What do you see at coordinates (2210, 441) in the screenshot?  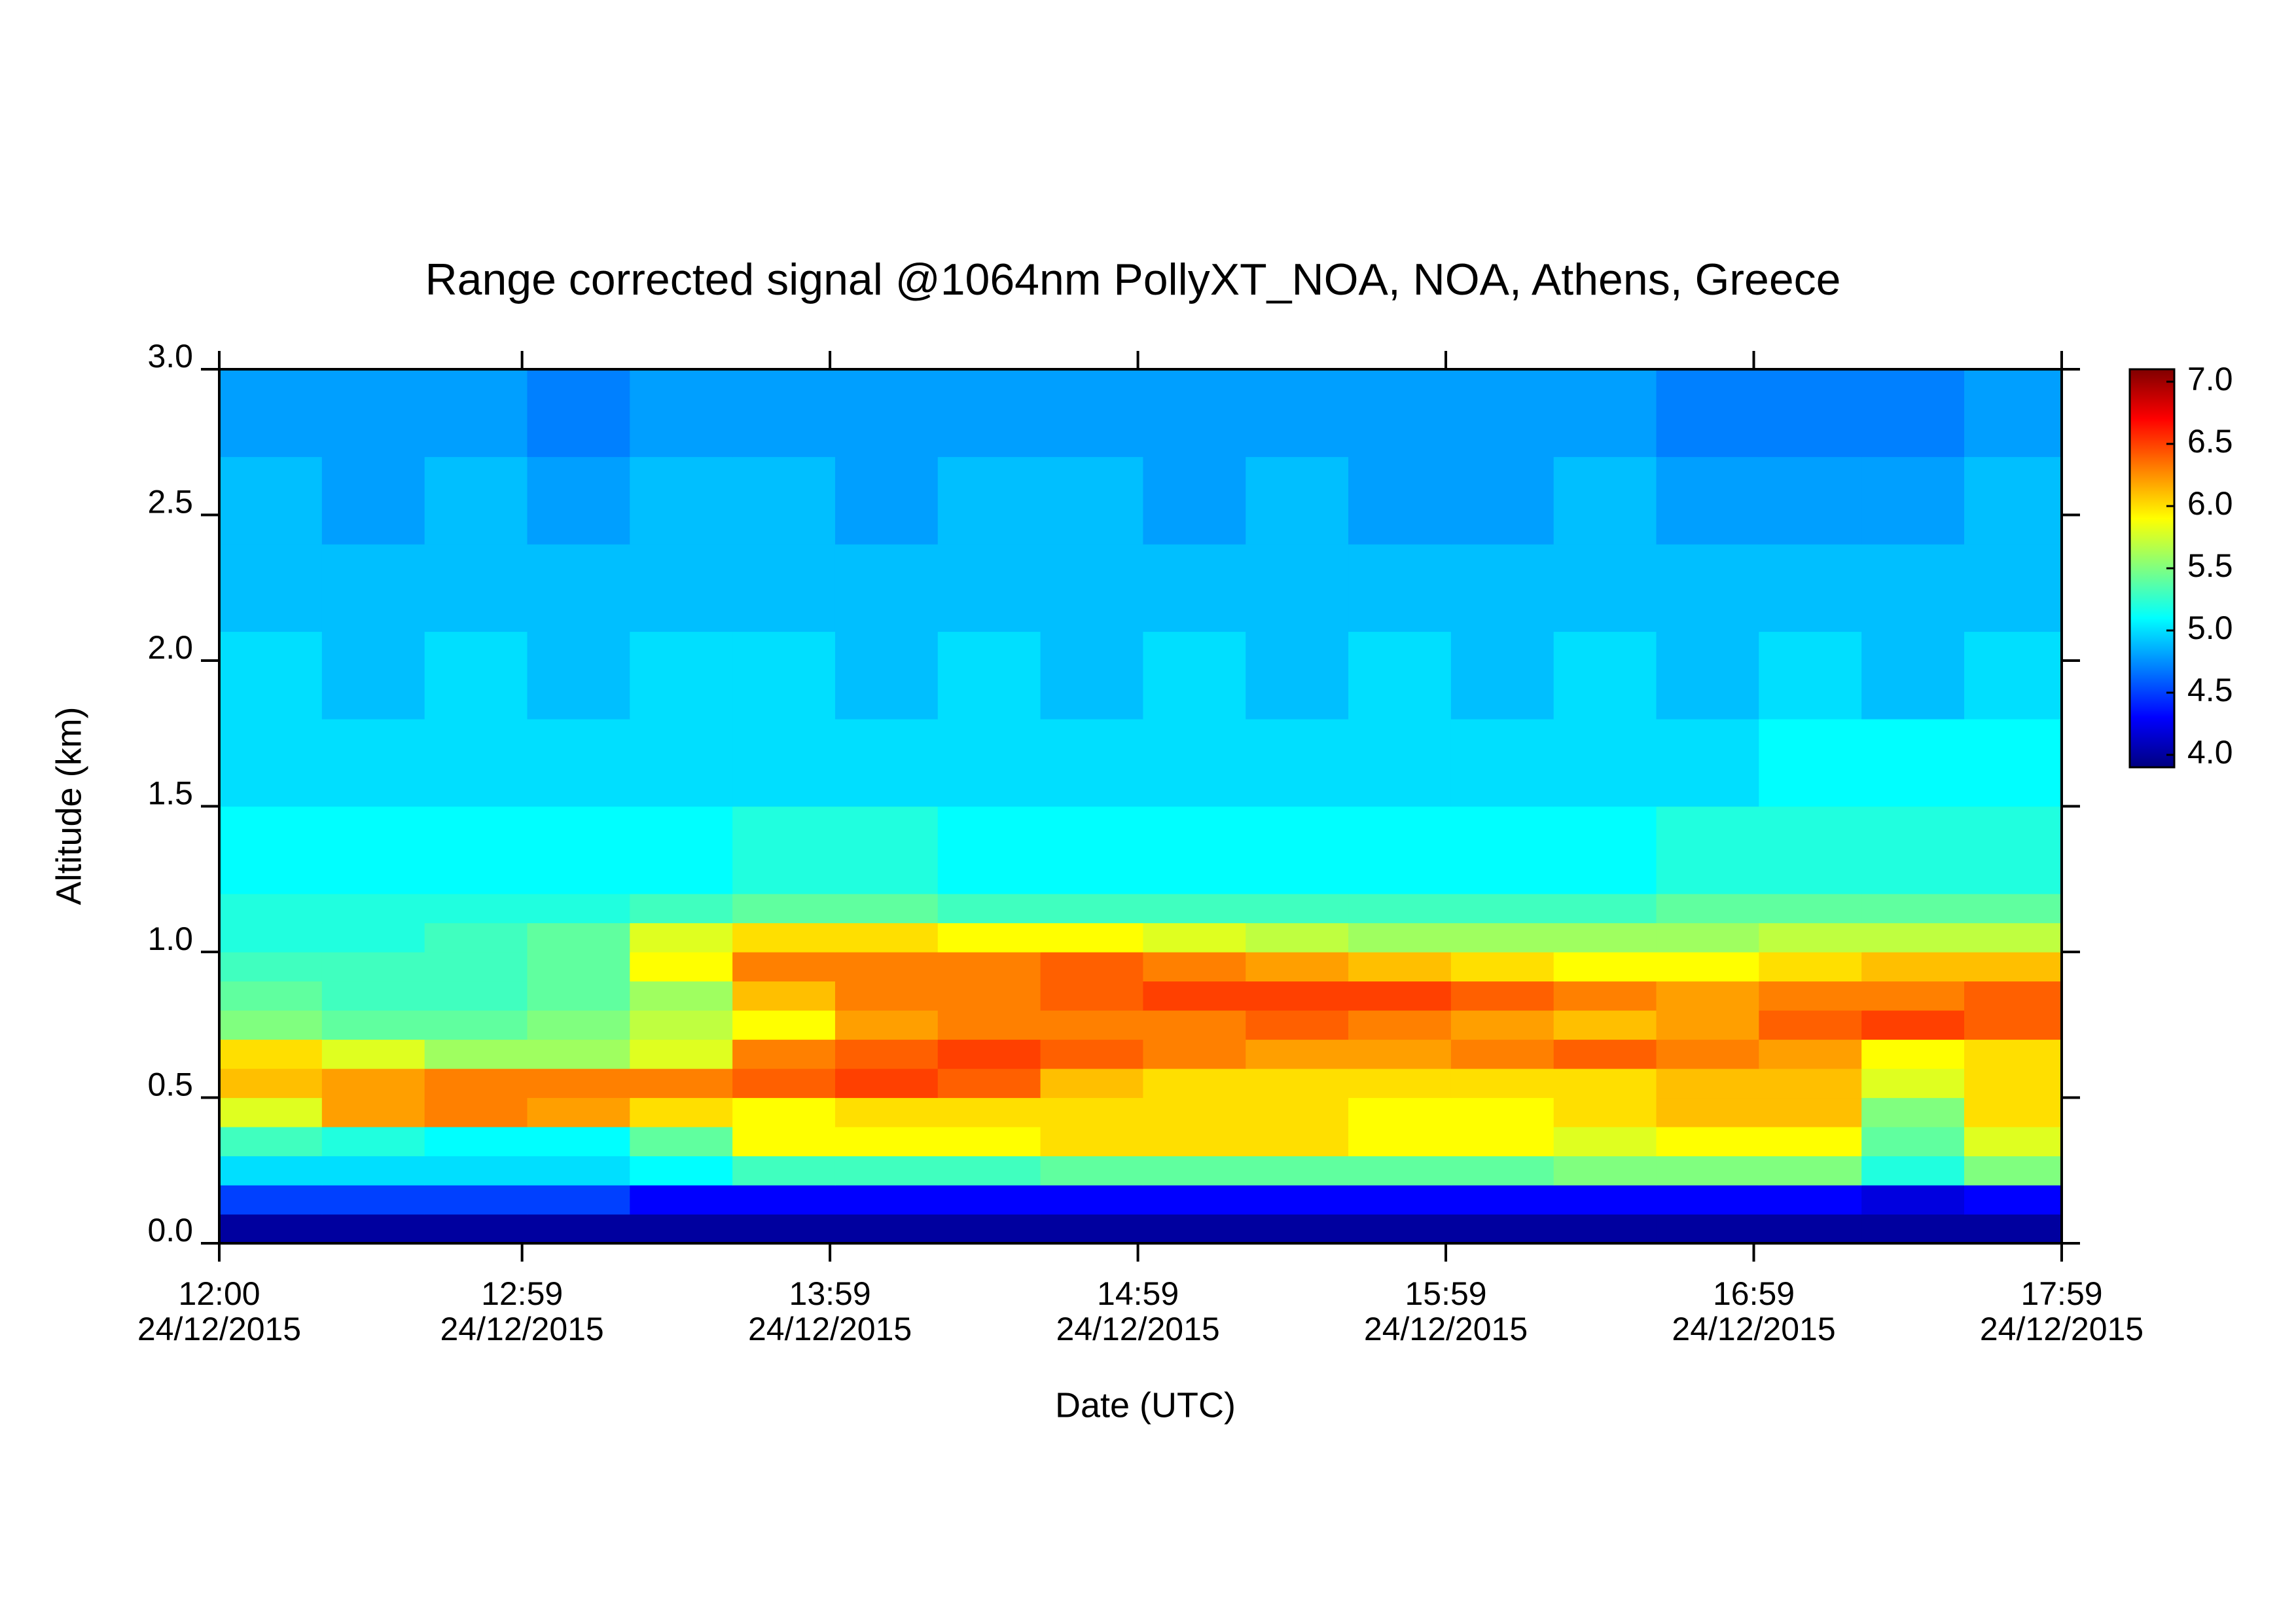 I see `colorbar-tick-label: 6.5` at bounding box center [2210, 441].